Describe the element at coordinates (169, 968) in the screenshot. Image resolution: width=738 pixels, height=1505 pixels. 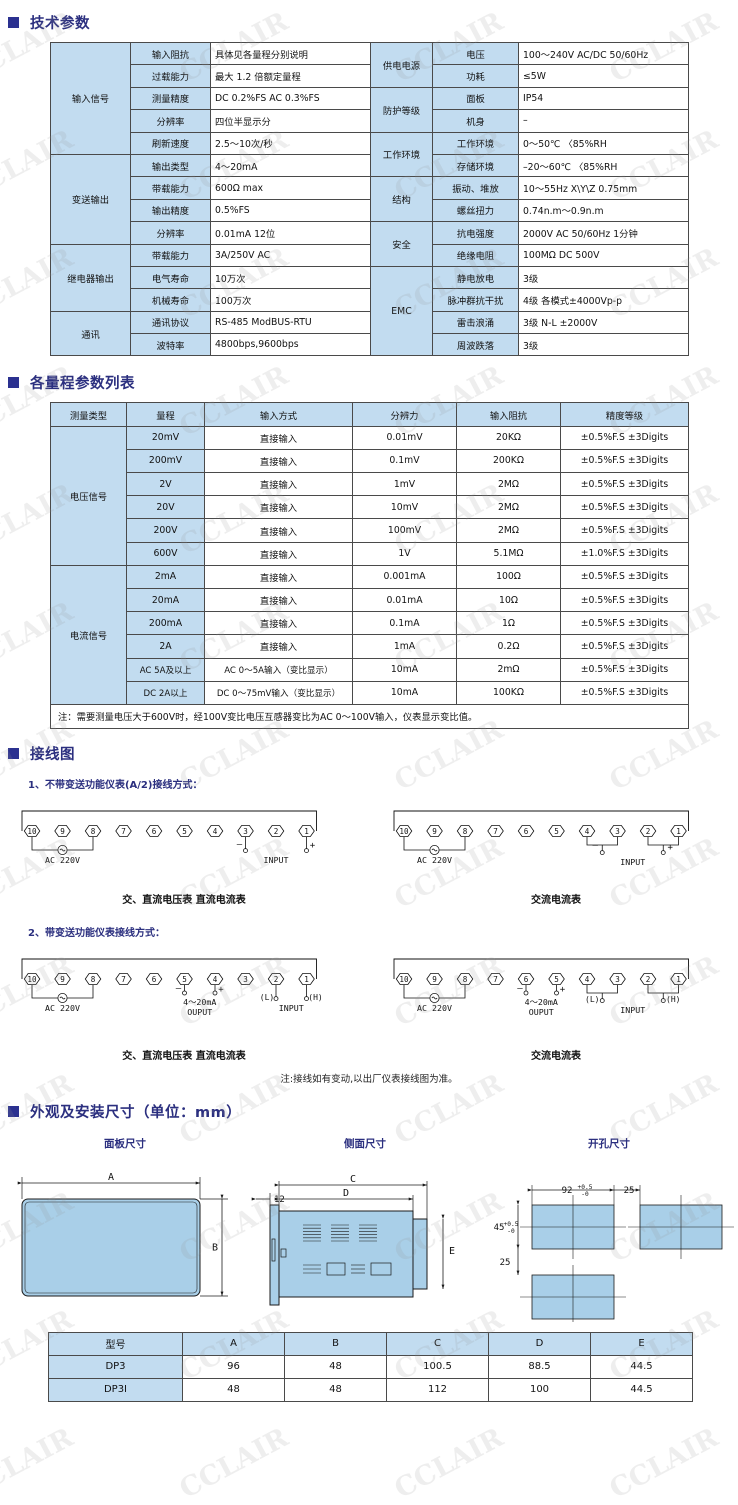
I see `terminal-bracket` at that location.